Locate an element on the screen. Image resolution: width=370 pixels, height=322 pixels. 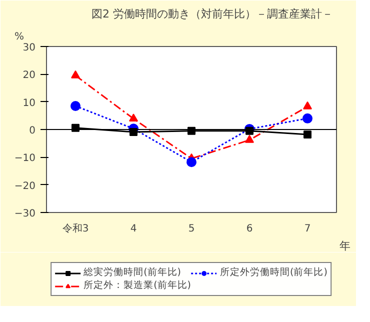
legend-label: 所定外労働時間(前年比) is located at coordinates (274, 272).